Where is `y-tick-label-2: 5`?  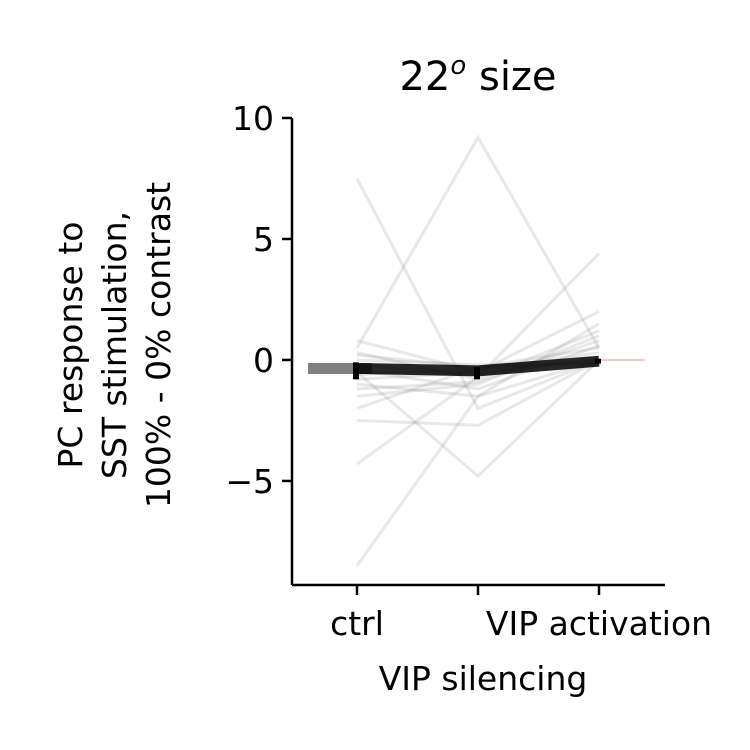 y-tick-label-2: 5 is located at coordinates (263, 239).